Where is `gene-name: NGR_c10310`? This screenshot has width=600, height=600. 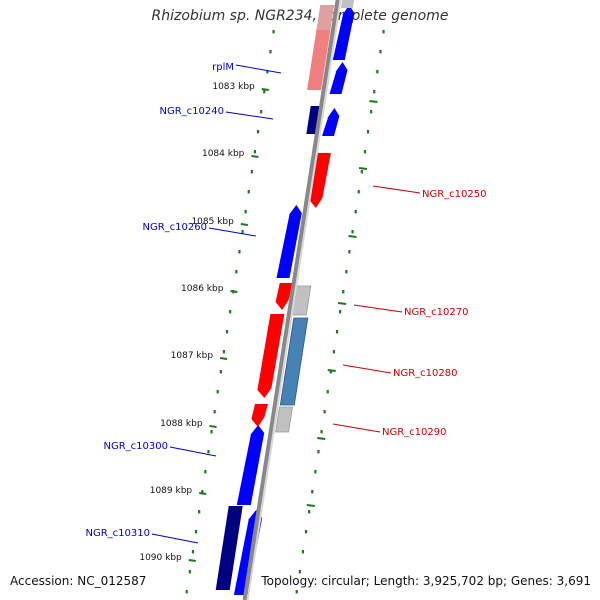
gene-name: NGR_c10310 is located at coordinates (118, 533).